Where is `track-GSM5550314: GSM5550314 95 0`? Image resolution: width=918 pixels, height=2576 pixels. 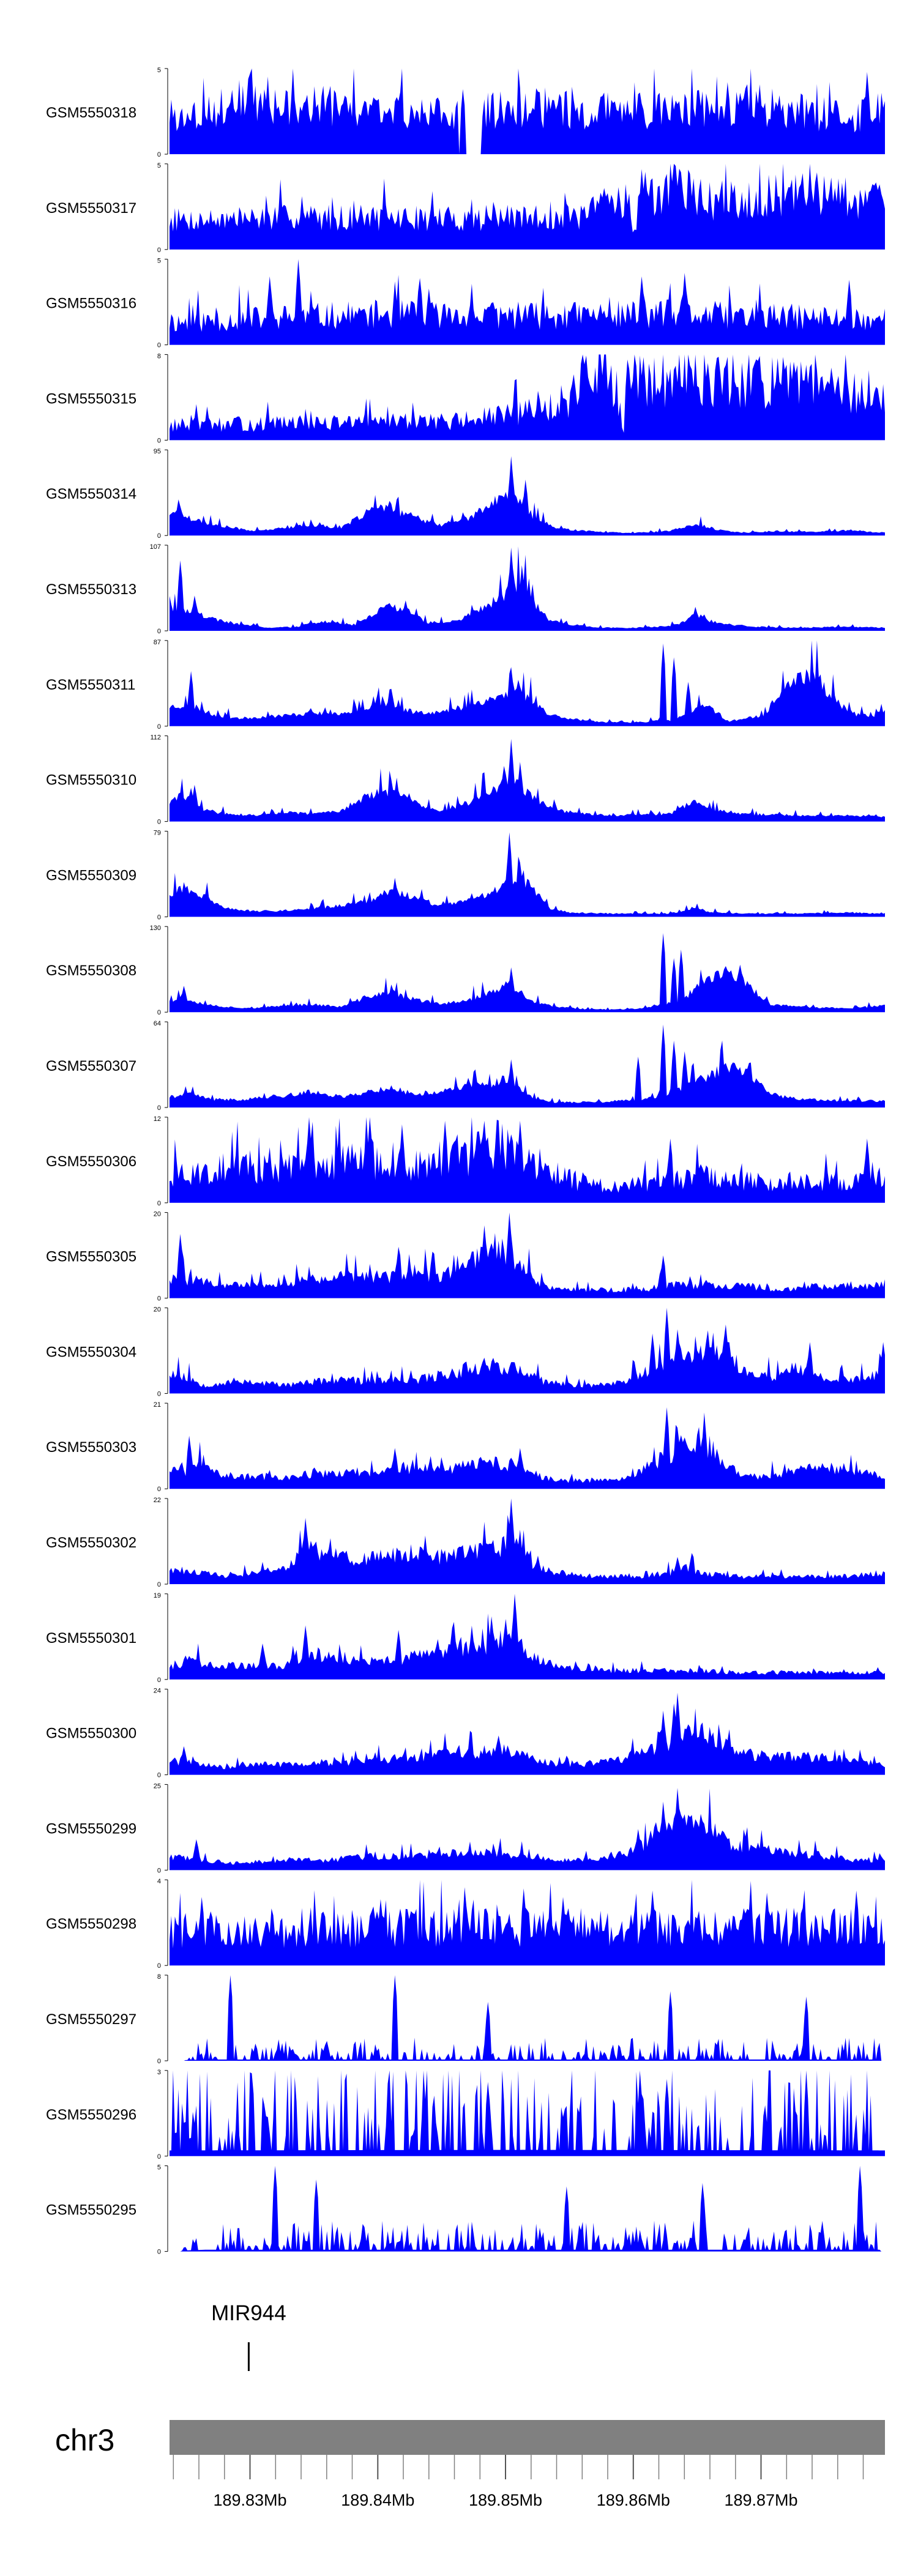 track-GSM5550314: GSM5550314 95 0 is located at coordinates (465, 494).